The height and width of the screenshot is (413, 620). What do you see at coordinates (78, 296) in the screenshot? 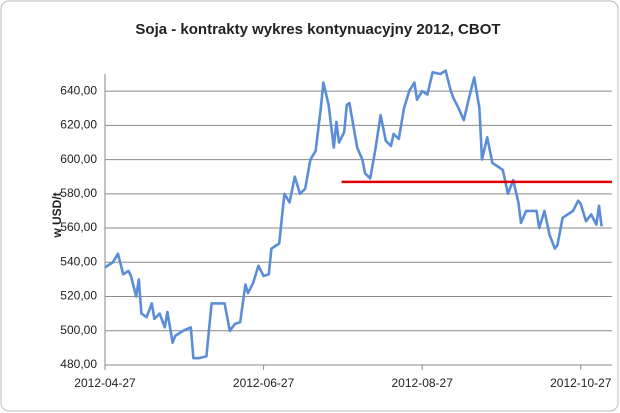
I see `y-tick-label: 520,00` at bounding box center [78, 296].